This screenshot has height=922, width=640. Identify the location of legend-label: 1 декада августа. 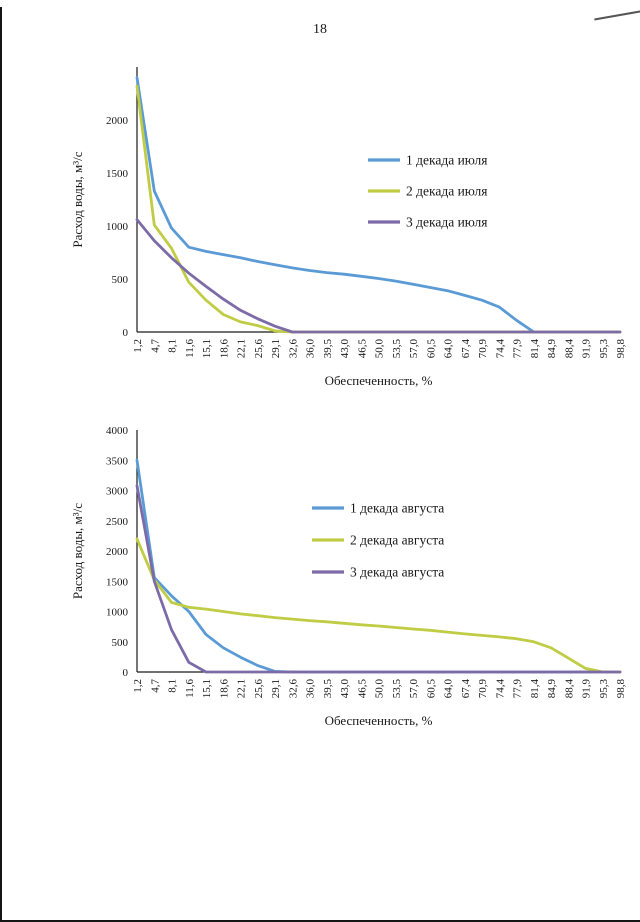
(397, 508).